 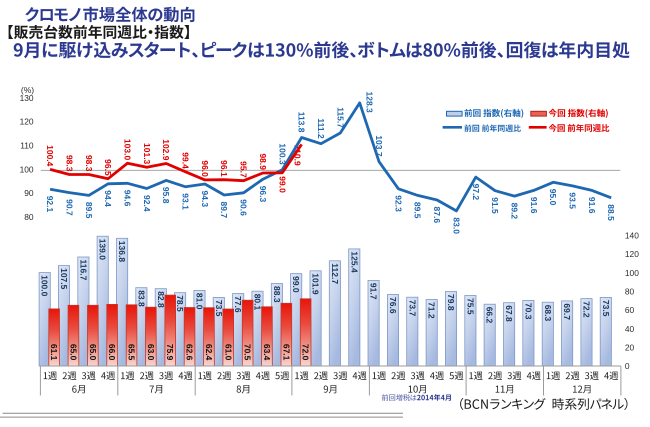 What do you see at coordinates (151, 352) in the screenshot?
I see `svg-text: 63.0` at bounding box center [151, 352].